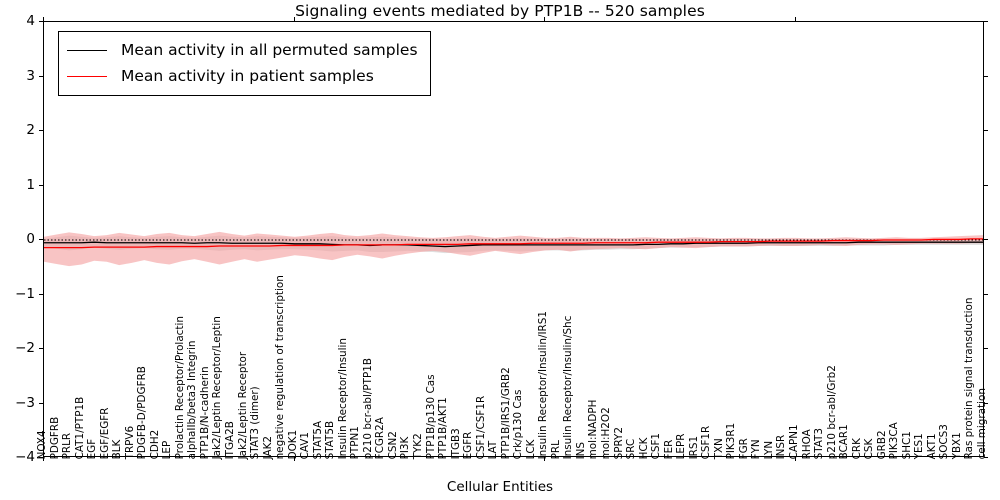  Describe the element at coordinates (505, 412) in the screenshot. I see `x-tick-label: PTP1B/IRS1/GRB2` at that location.